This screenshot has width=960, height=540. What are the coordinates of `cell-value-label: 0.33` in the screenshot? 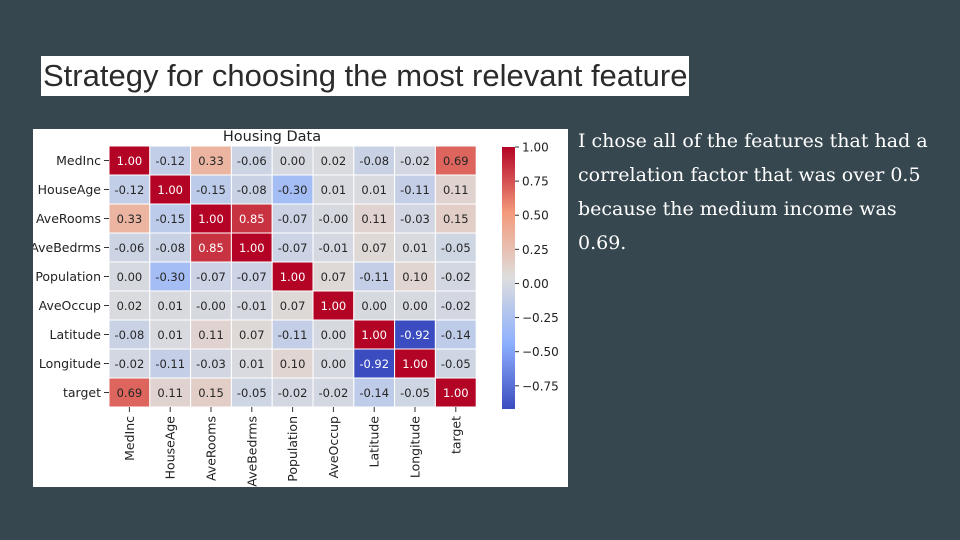 It's located at (130, 219).